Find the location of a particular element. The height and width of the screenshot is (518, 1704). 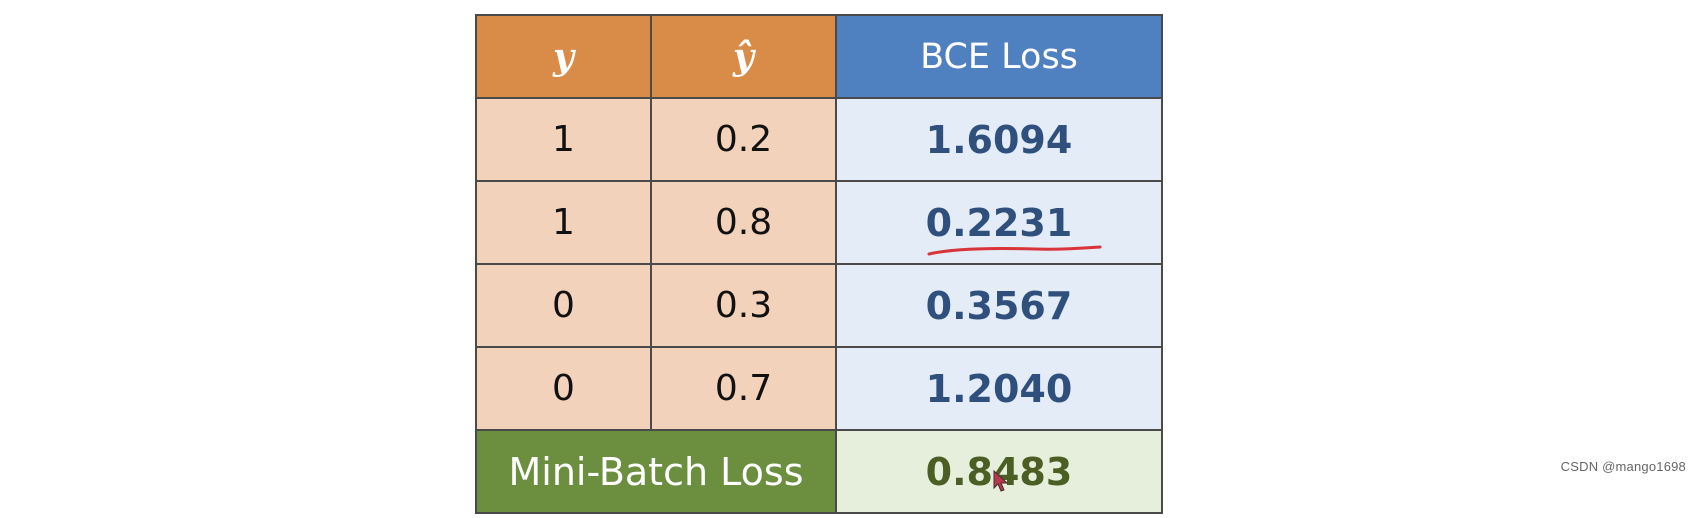

red-underline-annotation is located at coordinates (1014, 250).